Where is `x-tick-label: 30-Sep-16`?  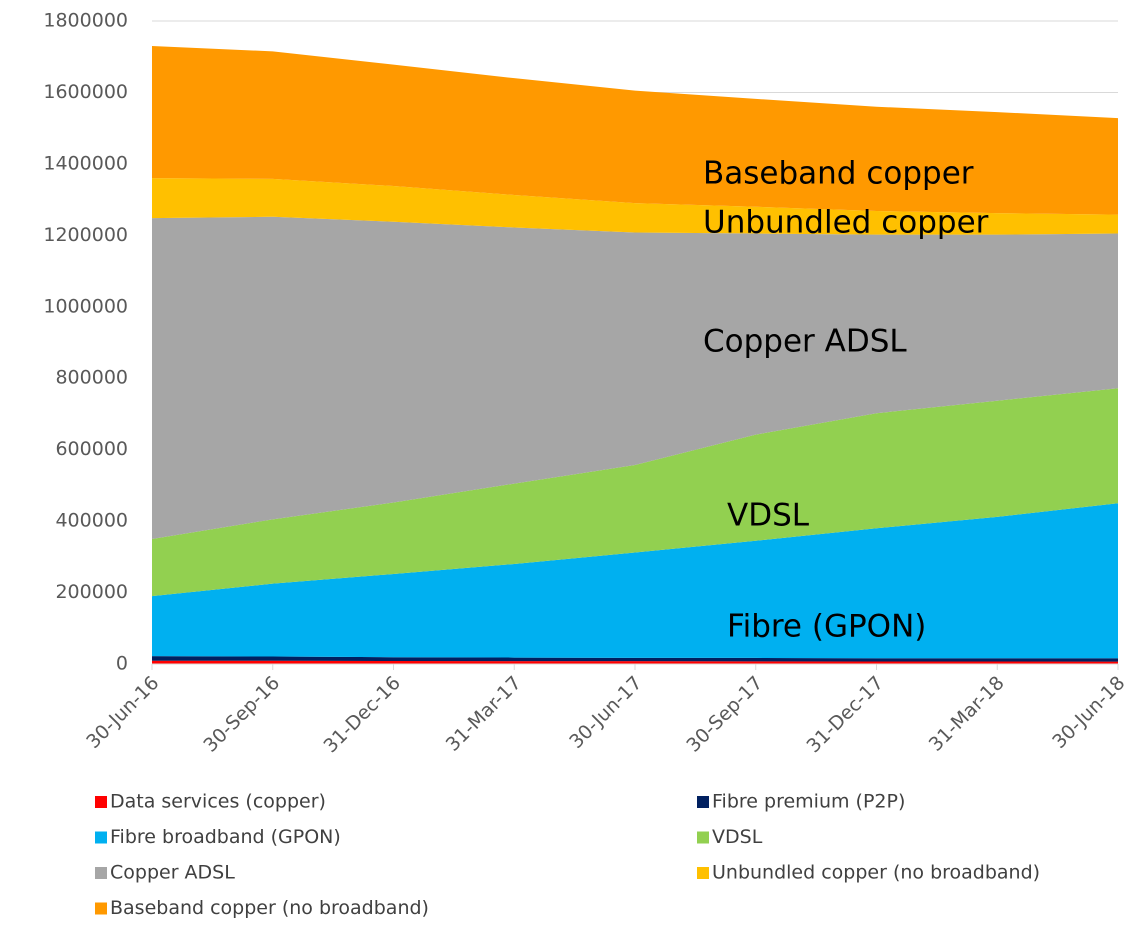
x-tick-label: 30-Sep-16 is located at coordinates (241, 714).